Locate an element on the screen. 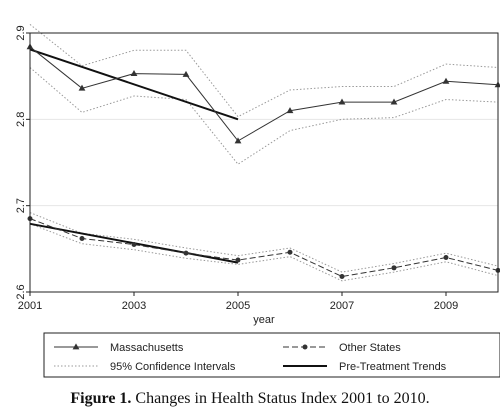 This screenshot has width=500, height=411. x-tick-label: 2003 is located at coordinates (134, 306).